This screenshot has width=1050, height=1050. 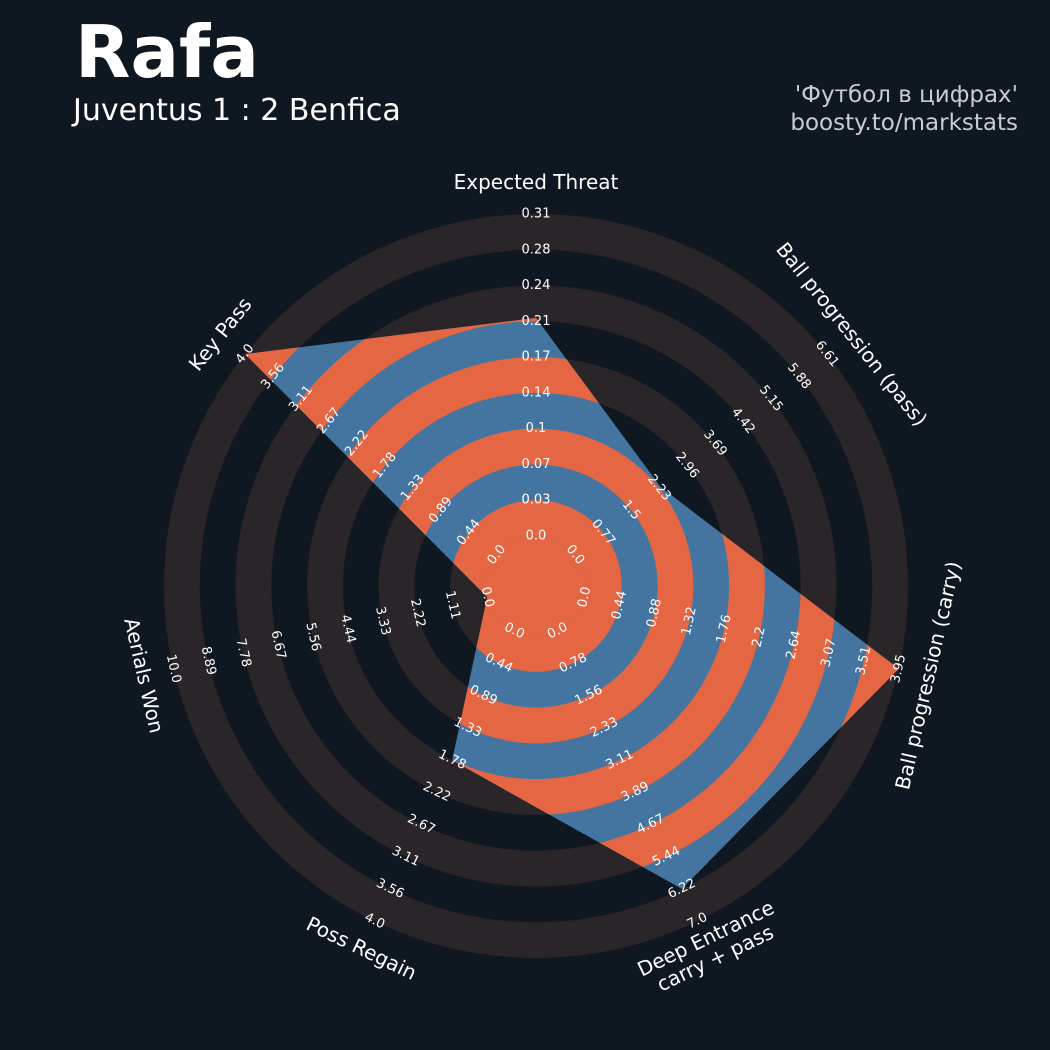 What do you see at coordinates (173, 669) in the screenshot?
I see `tick-label: 10.0` at bounding box center [173, 669].